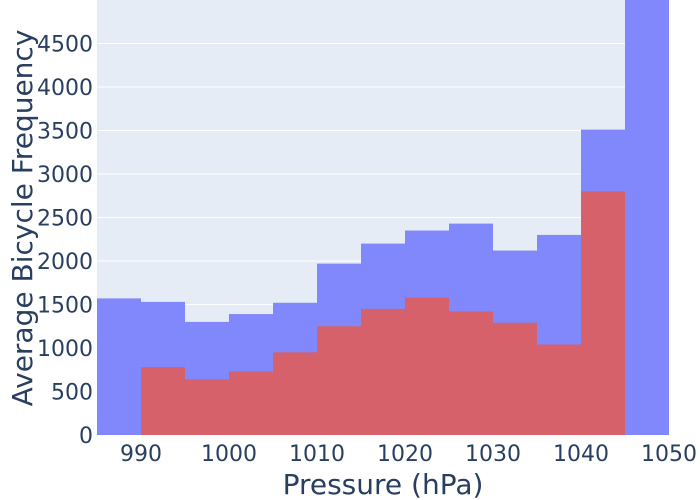 Image resolution: width=700 pixels, height=500 pixels. What do you see at coordinates (65, 45) in the screenshot?
I see `y-tick-label: 4500` at bounding box center [65, 45].